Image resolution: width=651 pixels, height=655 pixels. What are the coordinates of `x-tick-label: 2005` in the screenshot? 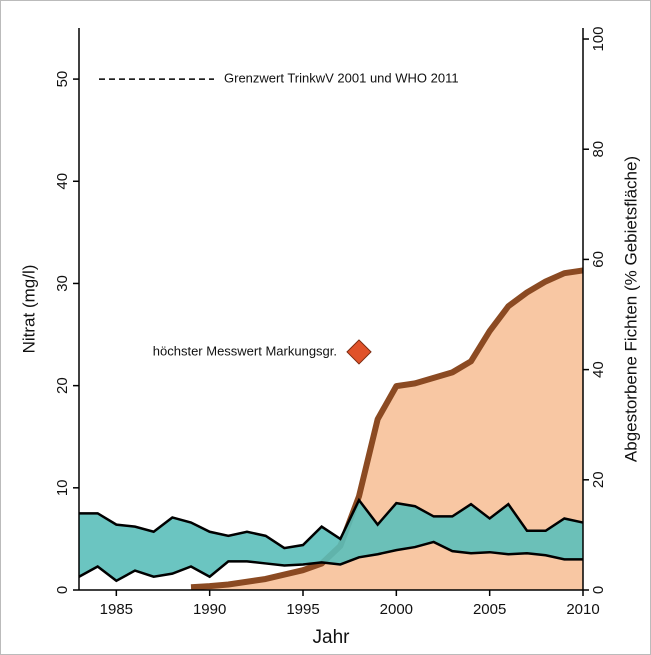 It's located at (489, 609).